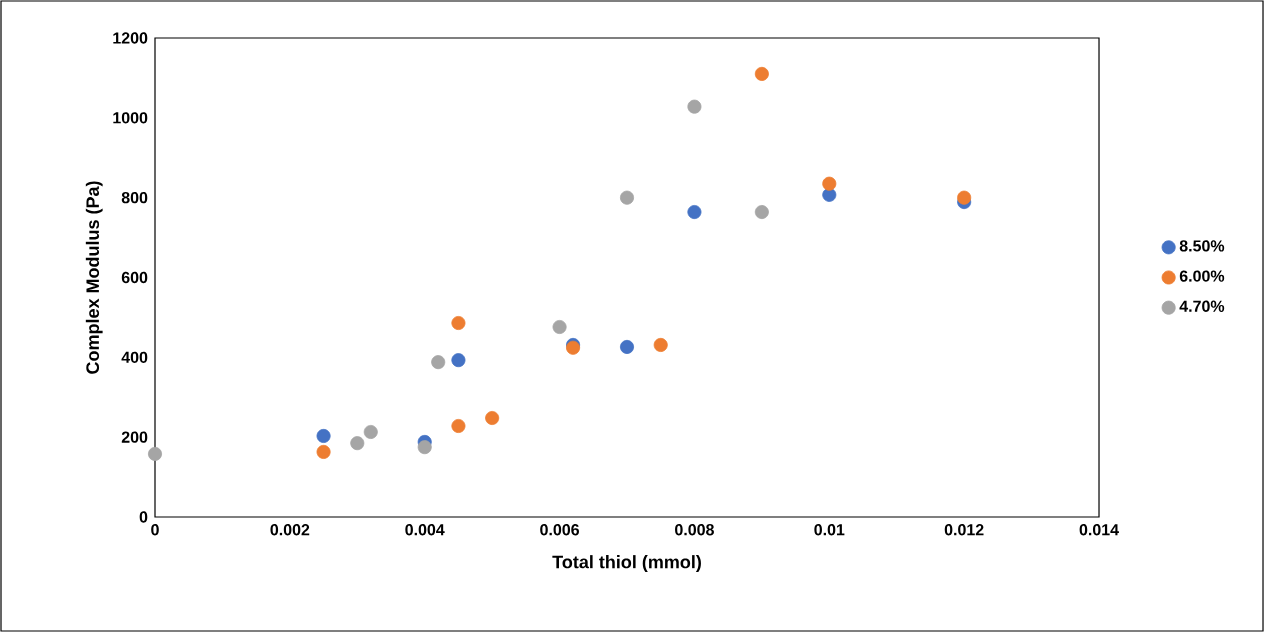 This screenshot has width=1264, height=632. Describe the element at coordinates (134, 357) in the screenshot. I see `y-tick-label: 400` at that location.